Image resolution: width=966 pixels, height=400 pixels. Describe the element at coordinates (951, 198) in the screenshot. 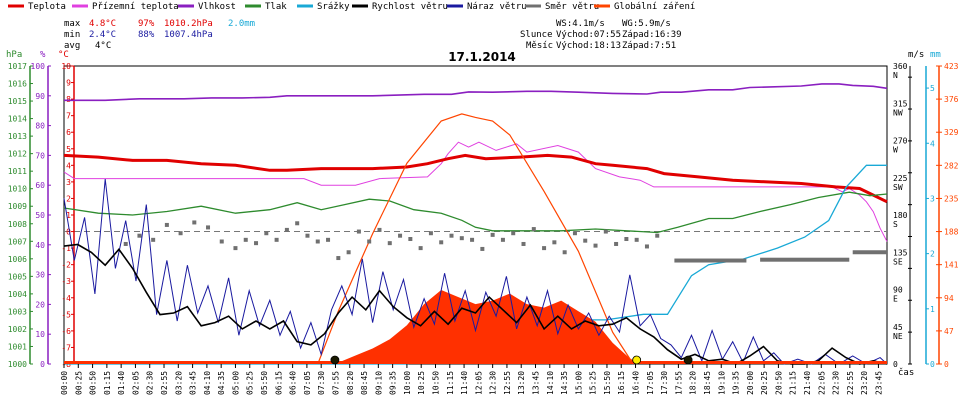

I see `axis-wm2-tick-label-4: 235` at that location.